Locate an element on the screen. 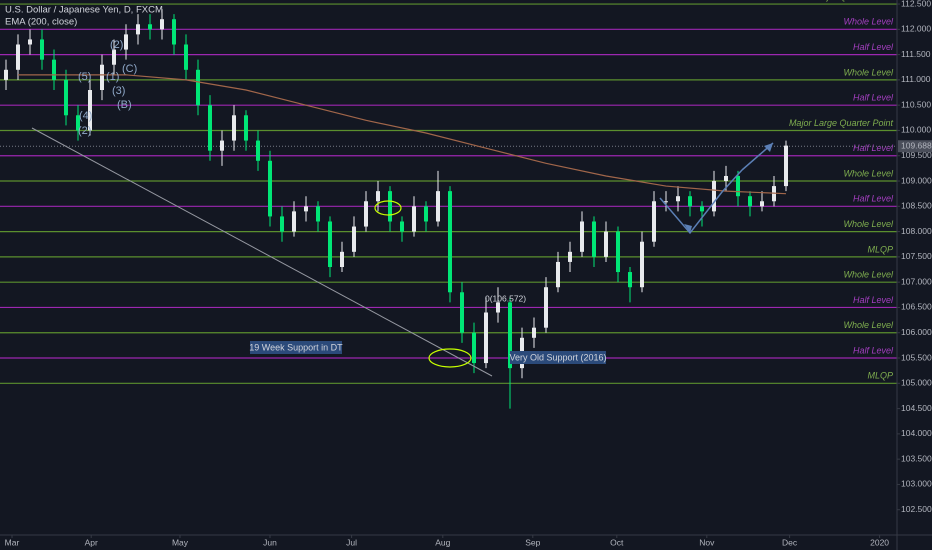 This screenshot has width=932, height=550. x-tick-label: Nov is located at coordinates (707, 542).